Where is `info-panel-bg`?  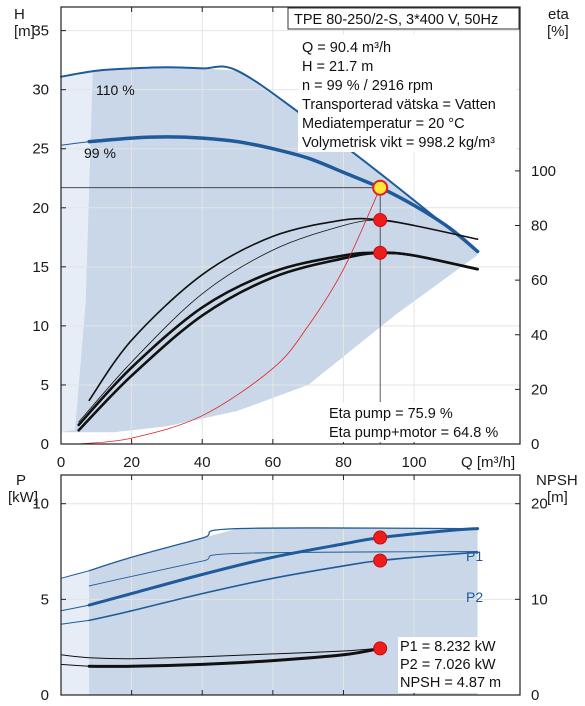
info-panel-bg is located at coordinates (407, 93).